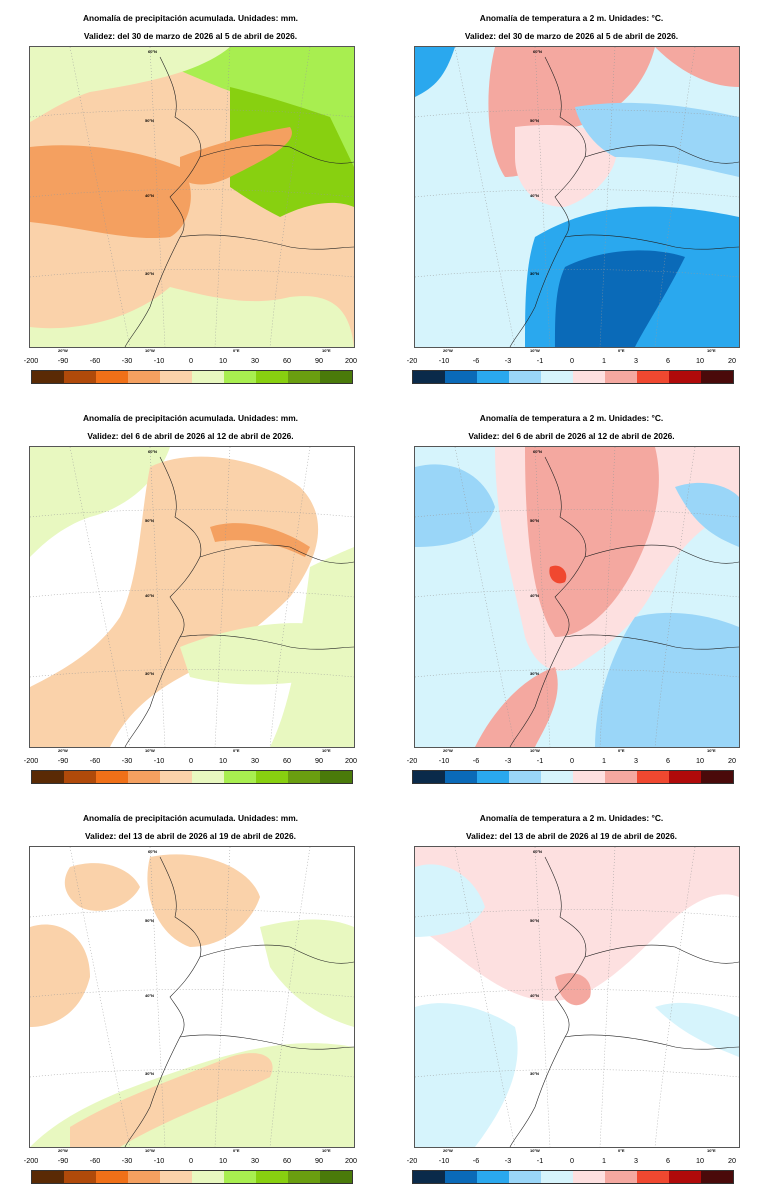 The image size is (763, 1200). What do you see at coordinates (287, 360) in the screenshot?
I see `colorbar-tick-label: 60` at bounding box center [287, 360].